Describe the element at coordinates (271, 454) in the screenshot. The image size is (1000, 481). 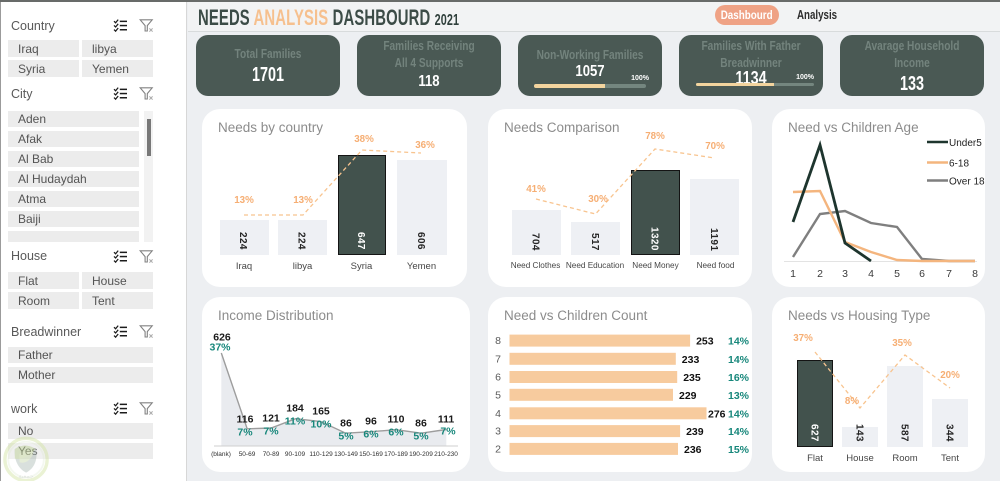
I see `svg-text: 70-89` at that location.